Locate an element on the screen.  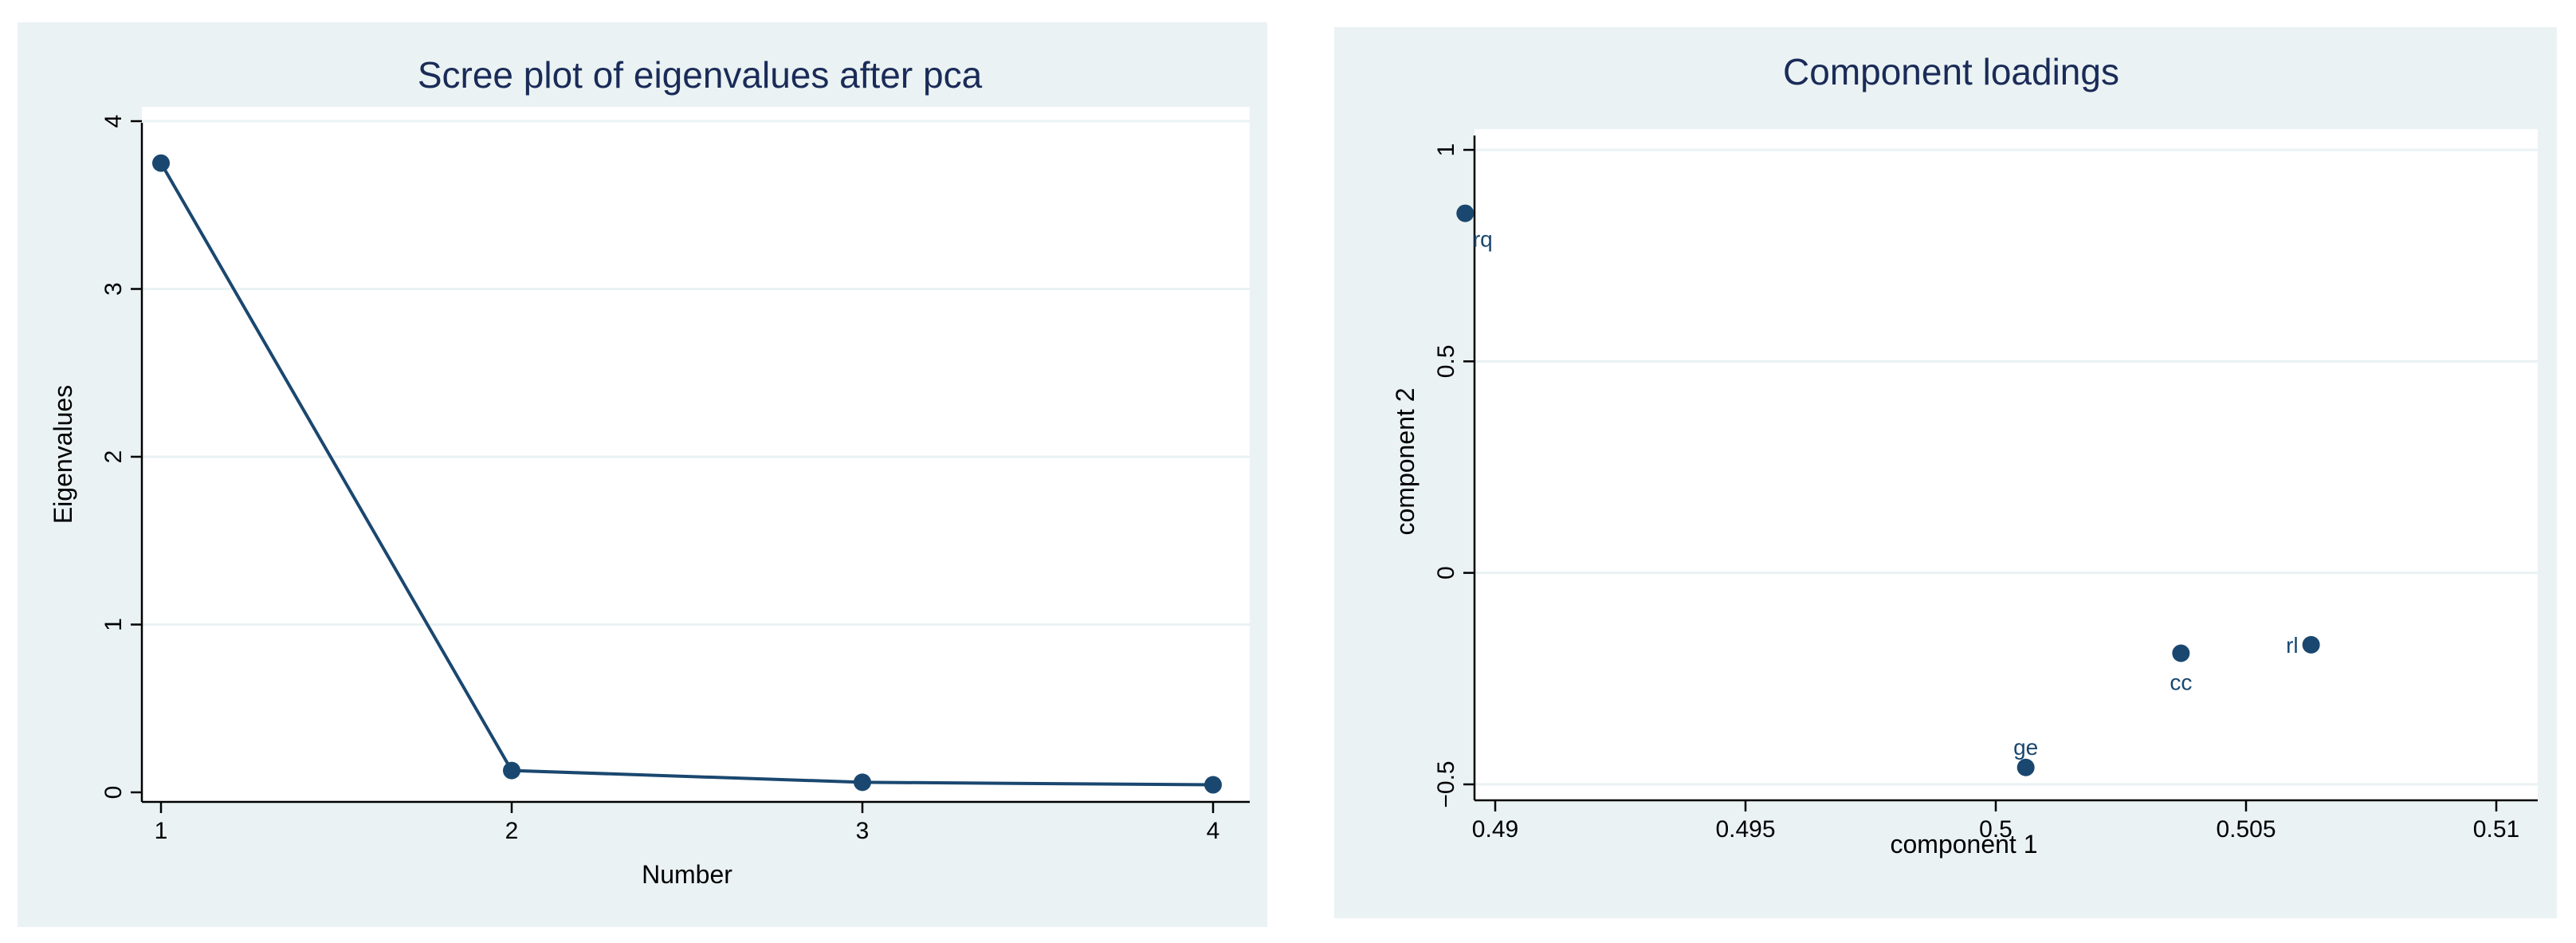
y-tick-label: −0.5 is located at coordinates (1446, 783).